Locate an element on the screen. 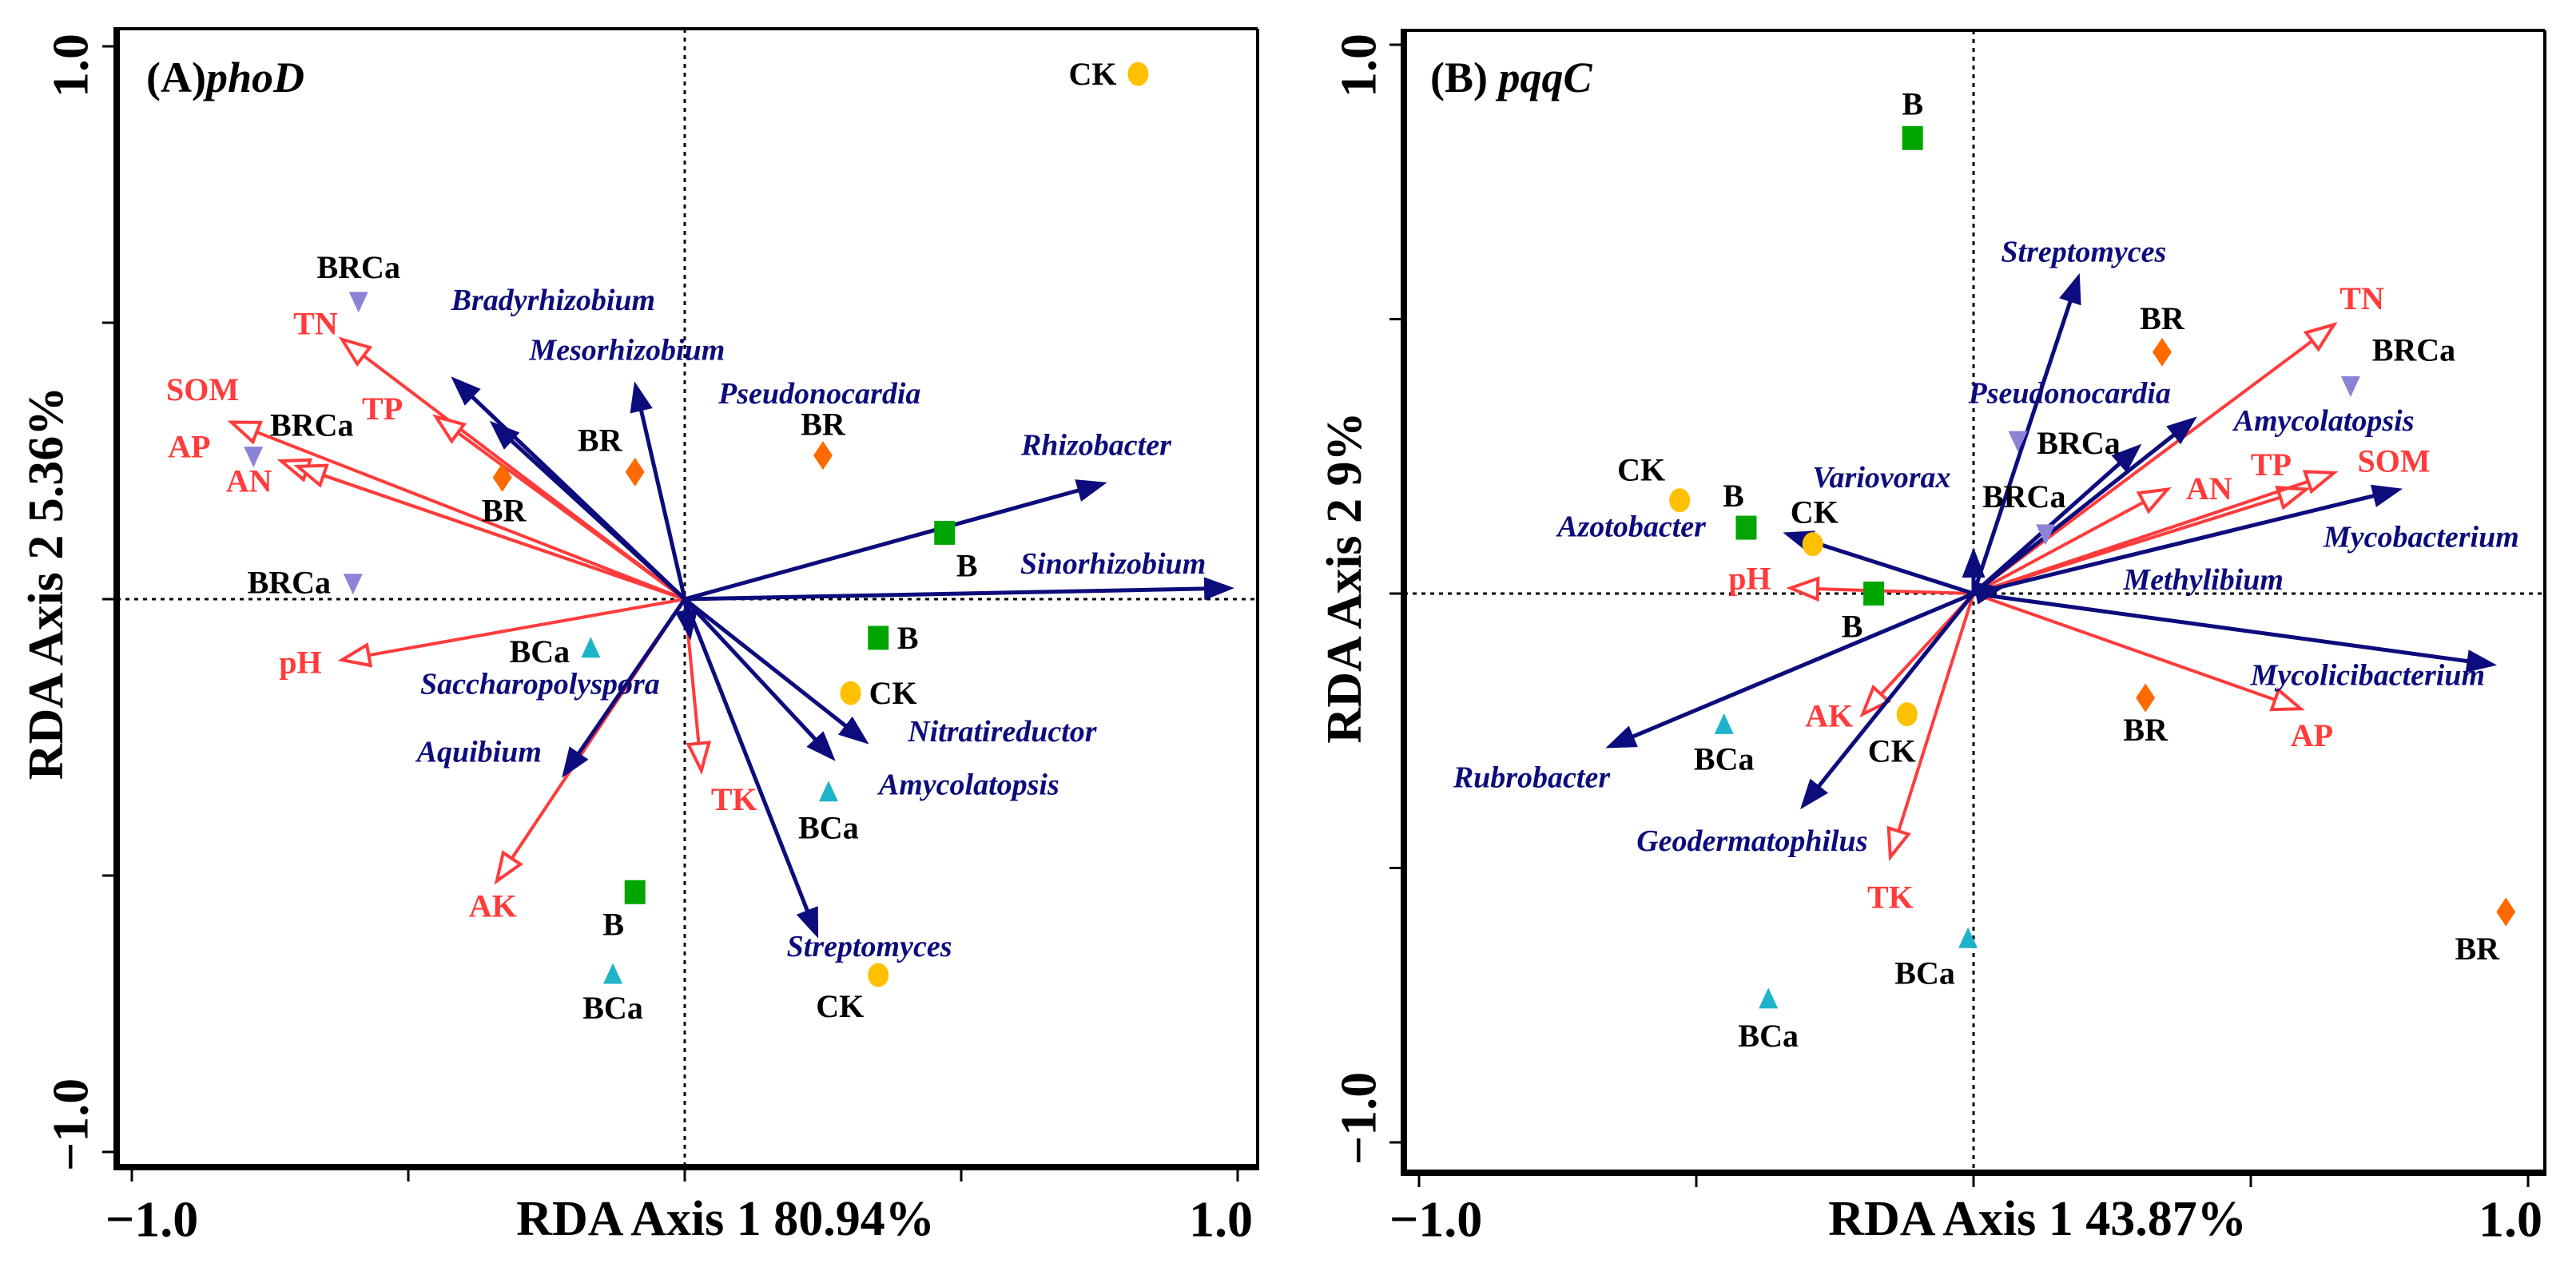 This screenshot has width=2576, height=1267. species-arrow-rubrobacter: Rubrobacter is located at coordinates (1713, 692).